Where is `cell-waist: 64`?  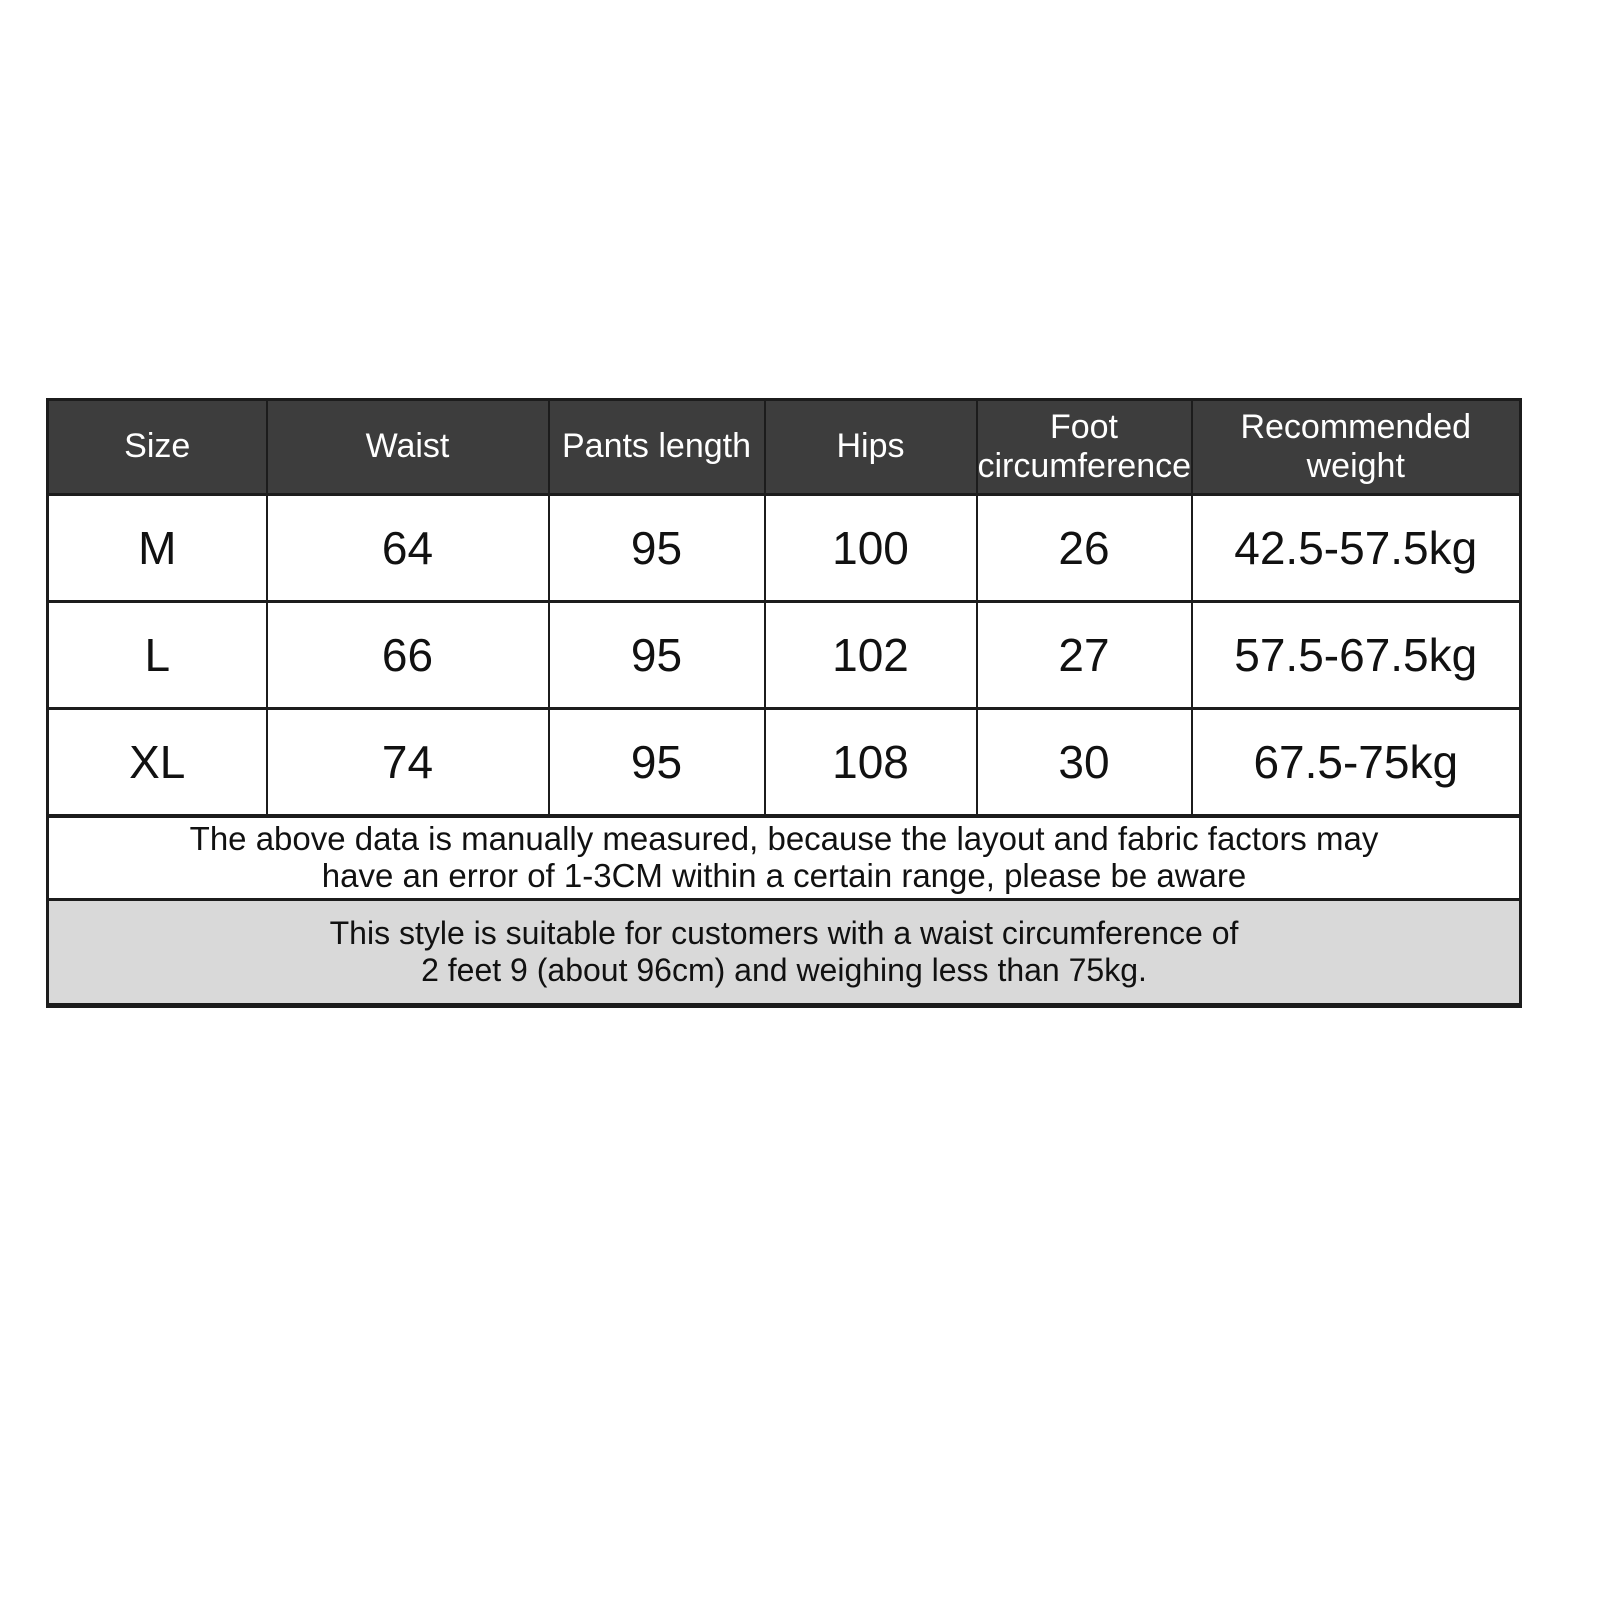 cell-waist: 64 is located at coordinates (407, 548).